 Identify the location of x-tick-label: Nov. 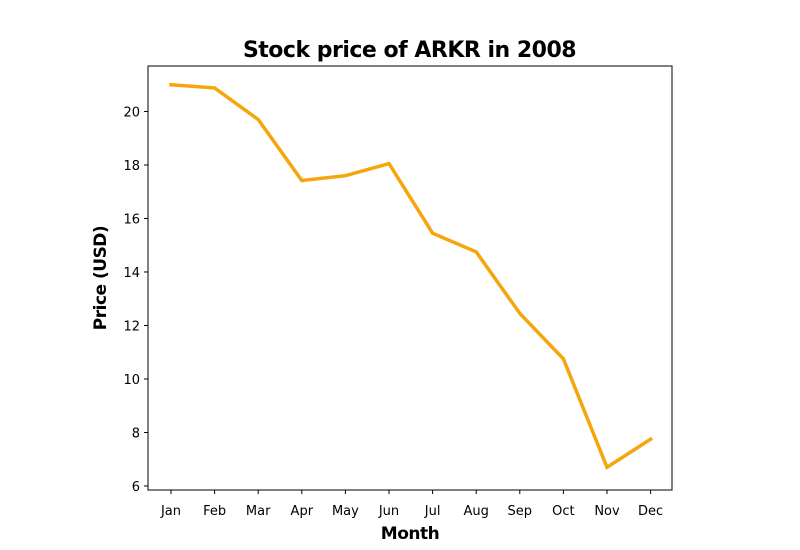
(607, 511).